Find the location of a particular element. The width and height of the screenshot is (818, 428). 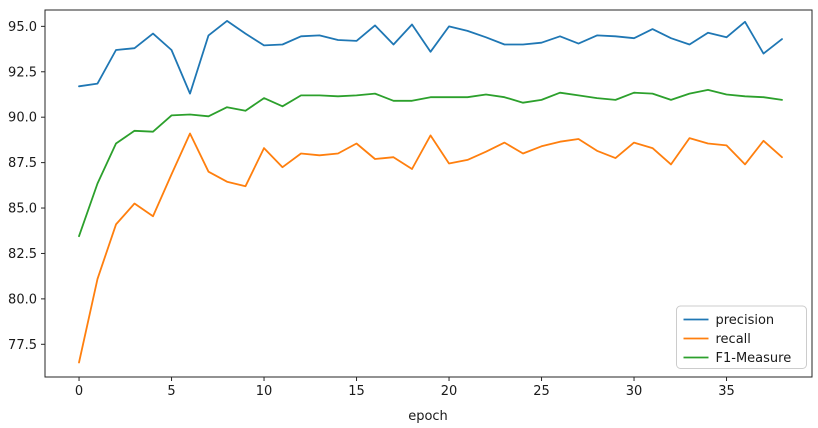

y-tick-label: 95.0 is located at coordinates (22, 27).